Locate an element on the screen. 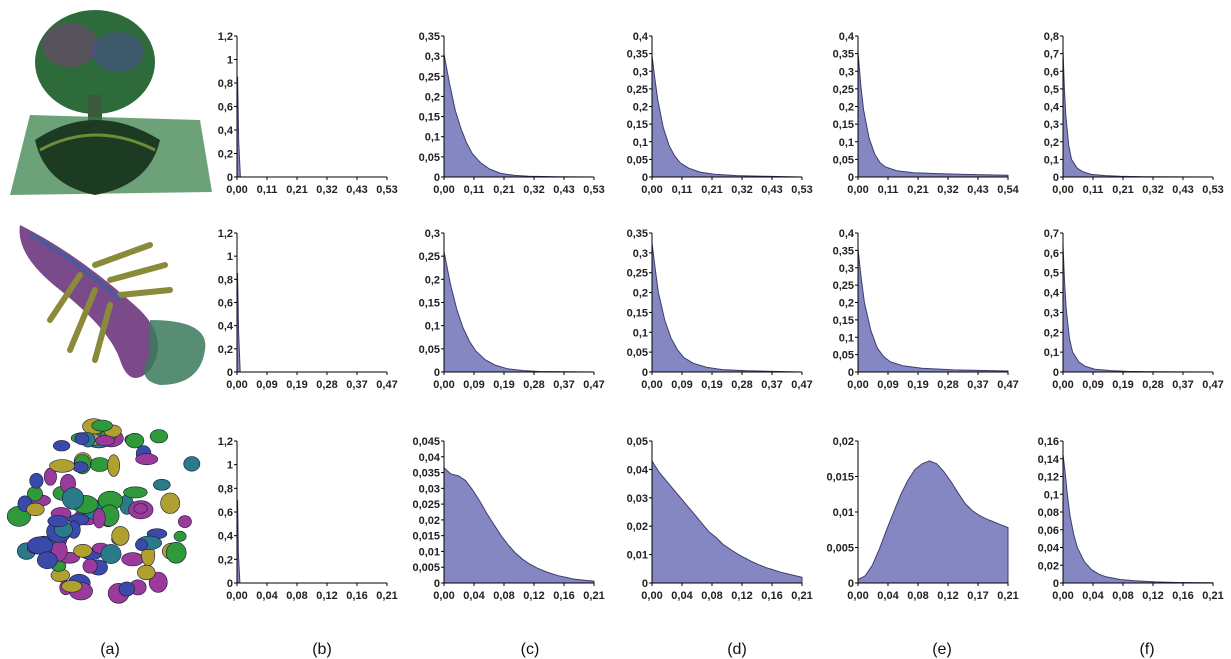 This screenshot has width=1231, height=659. y-tick-label: 0,5 is located at coordinates (1051, 274).